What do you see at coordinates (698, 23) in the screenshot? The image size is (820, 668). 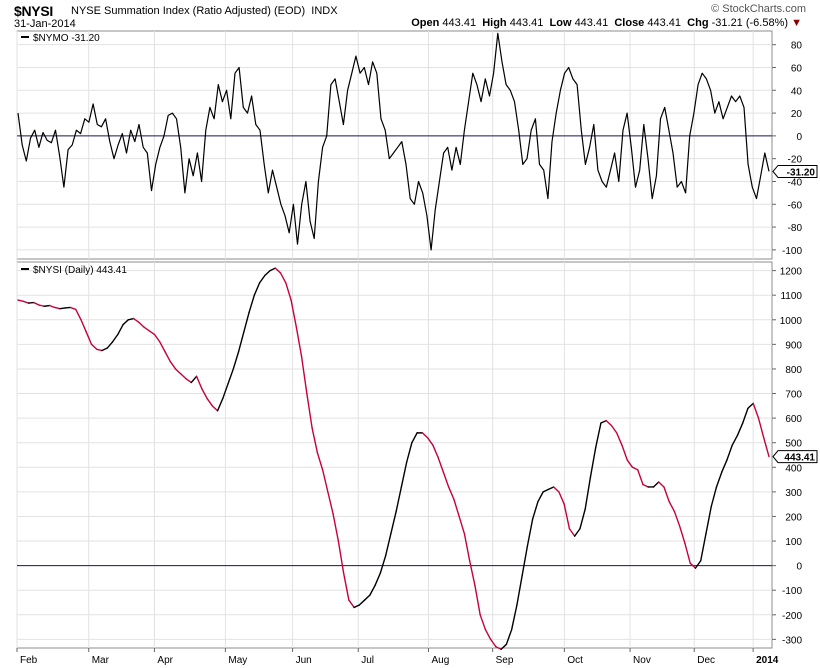 I see `chg-label: Chg` at bounding box center [698, 23].